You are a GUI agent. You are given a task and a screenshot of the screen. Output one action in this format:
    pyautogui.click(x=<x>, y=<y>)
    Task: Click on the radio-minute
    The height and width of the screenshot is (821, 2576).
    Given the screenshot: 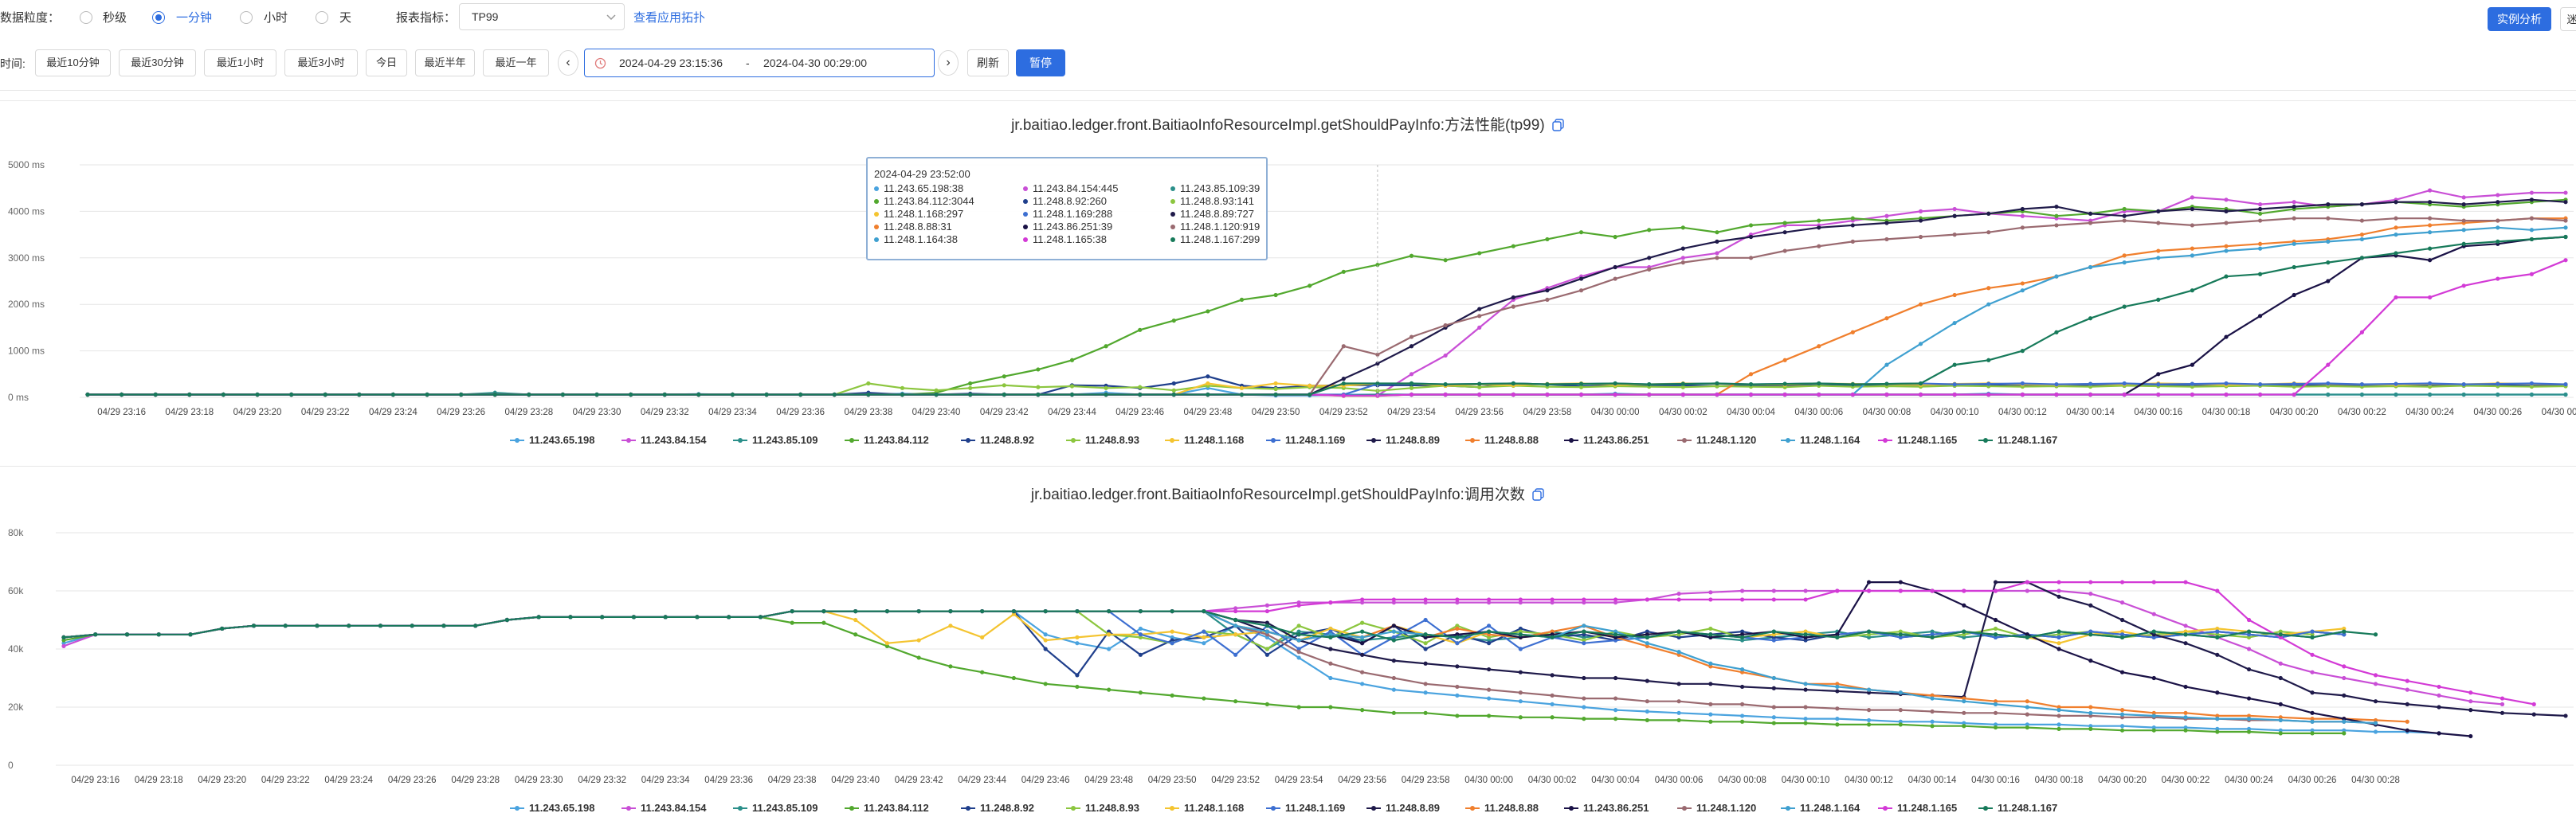 What is the action you would take?
    pyautogui.click(x=158, y=17)
    